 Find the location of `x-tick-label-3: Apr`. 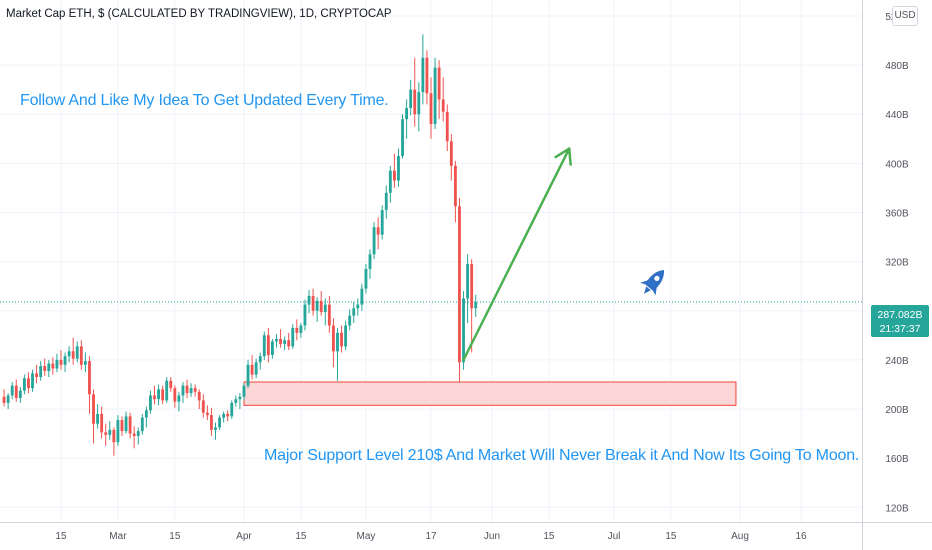

x-tick-label-3: Apr is located at coordinates (244, 536).